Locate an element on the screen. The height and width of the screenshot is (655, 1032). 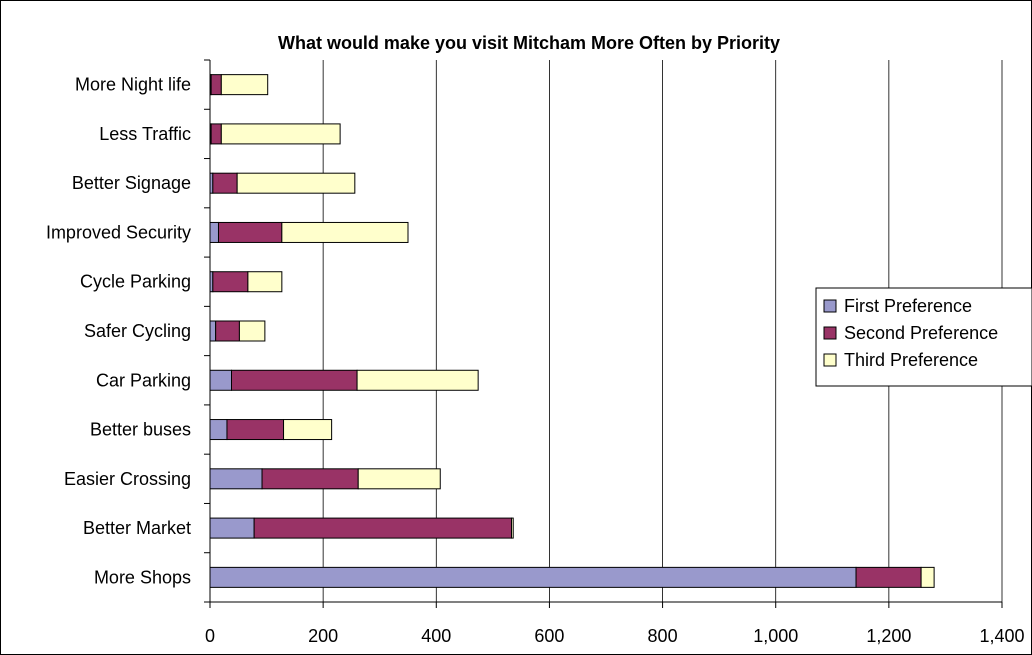
category-label: More Shops is located at coordinates (142, 577).